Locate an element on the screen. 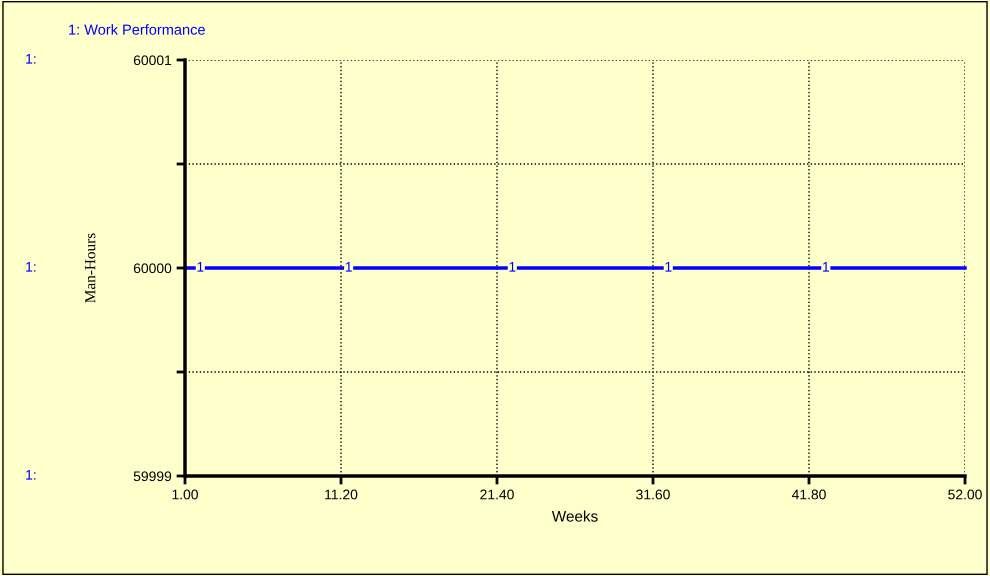 Image resolution: width=990 pixels, height=576 pixels. x-tick-label: 11.20 is located at coordinates (341, 495).